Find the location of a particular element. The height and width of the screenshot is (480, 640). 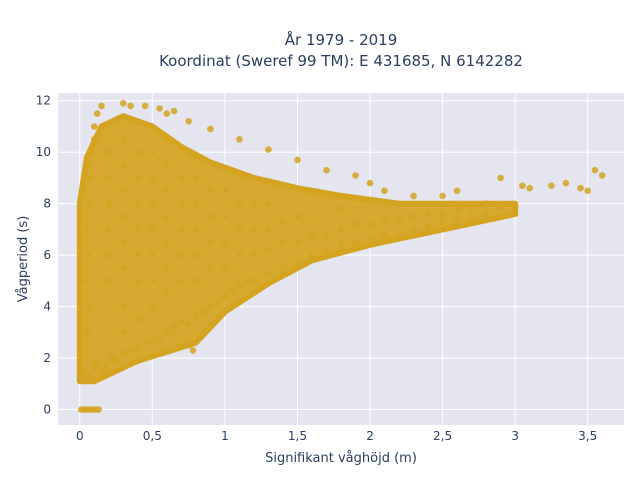

x-axis-title: Signifikant våghöjd (m) is located at coordinates (341, 458).